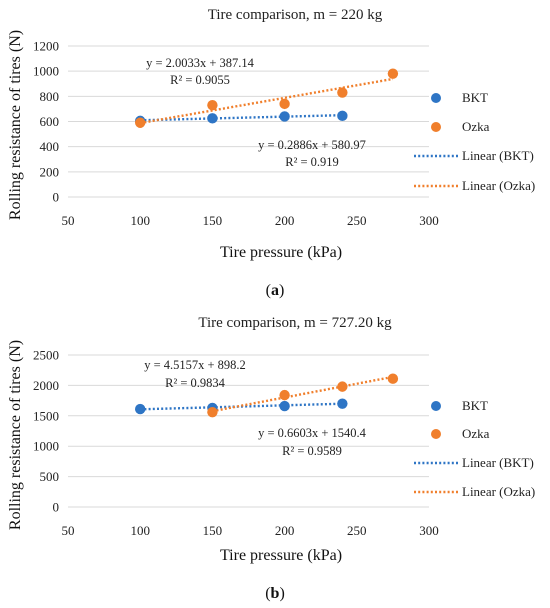  What do you see at coordinates (50, 96) in the screenshot?
I see `chart-a-ytick-label: 800` at bounding box center [50, 96].